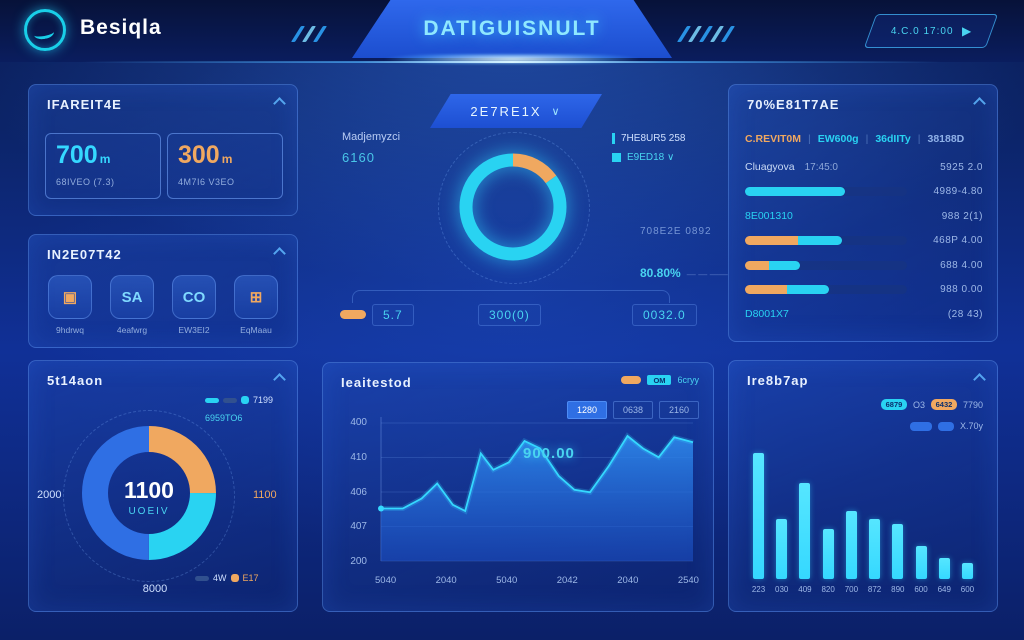 This screenshot has height=640, width=1024. What do you see at coordinates (358, 457) in the screenshot?
I see `y-tick: 410` at bounding box center [358, 457].